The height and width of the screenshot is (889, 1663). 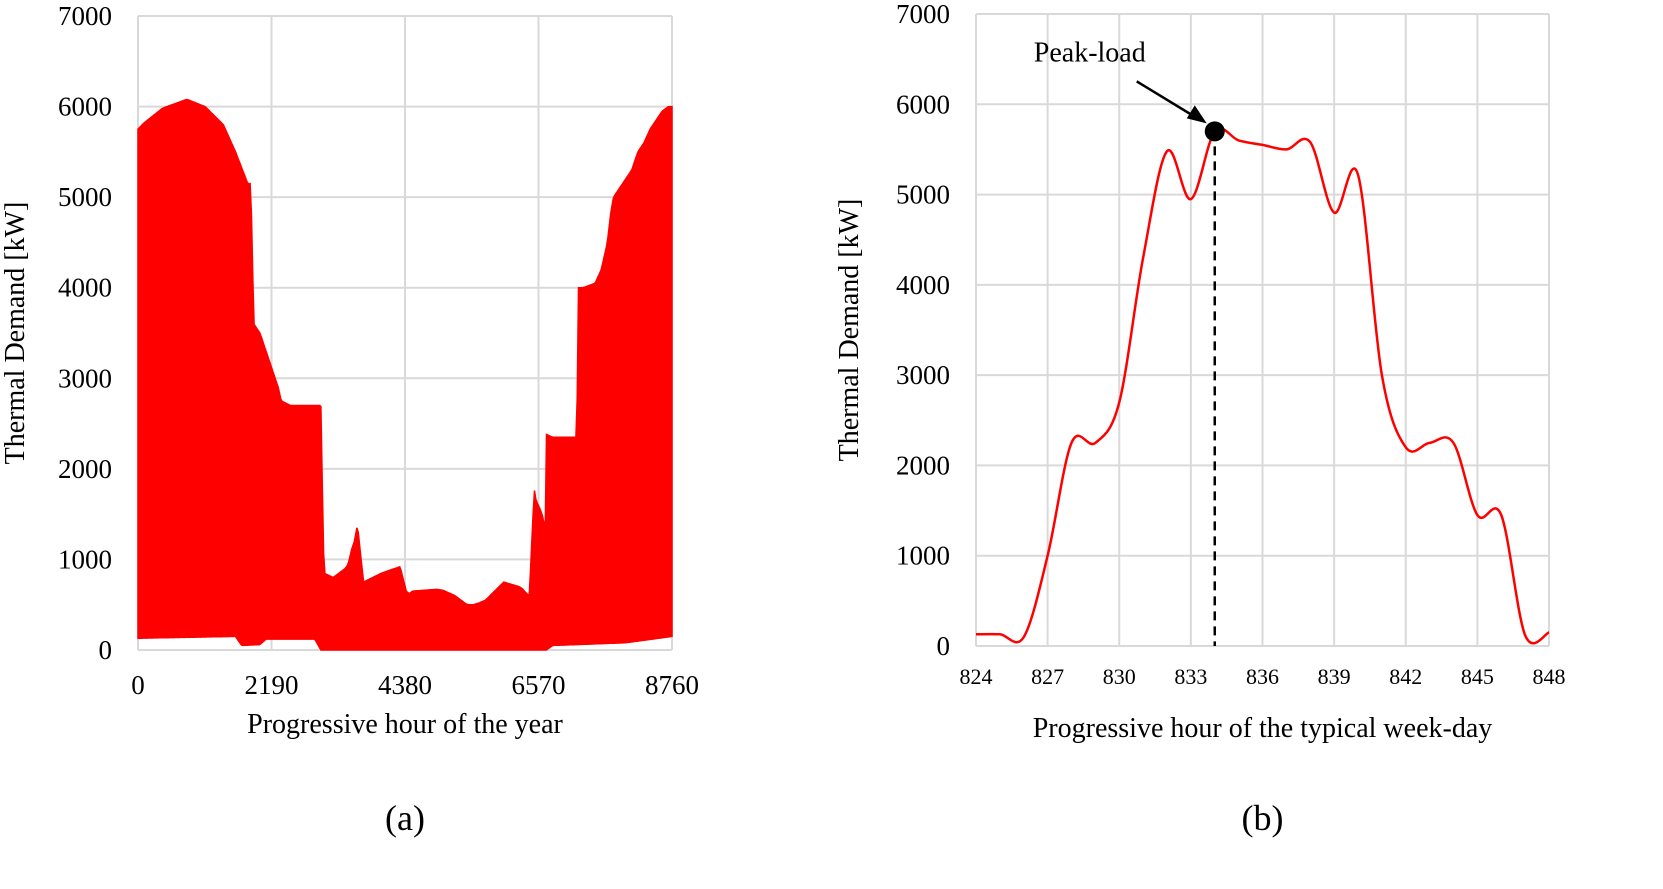 What do you see at coordinates (539, 685) in the screenshot?
I see `x-tick-label: 6570` at bounding box center [539, 685].